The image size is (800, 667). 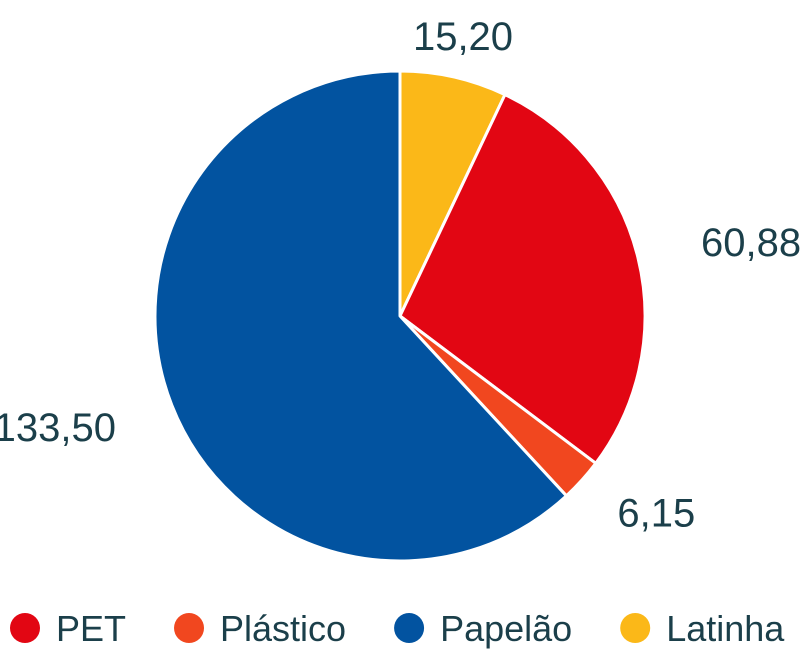 What do you see at coordinates (750, 243) in the screenshot?
I see `data-label-pet: 60,88` at bounding box center [750, 243].